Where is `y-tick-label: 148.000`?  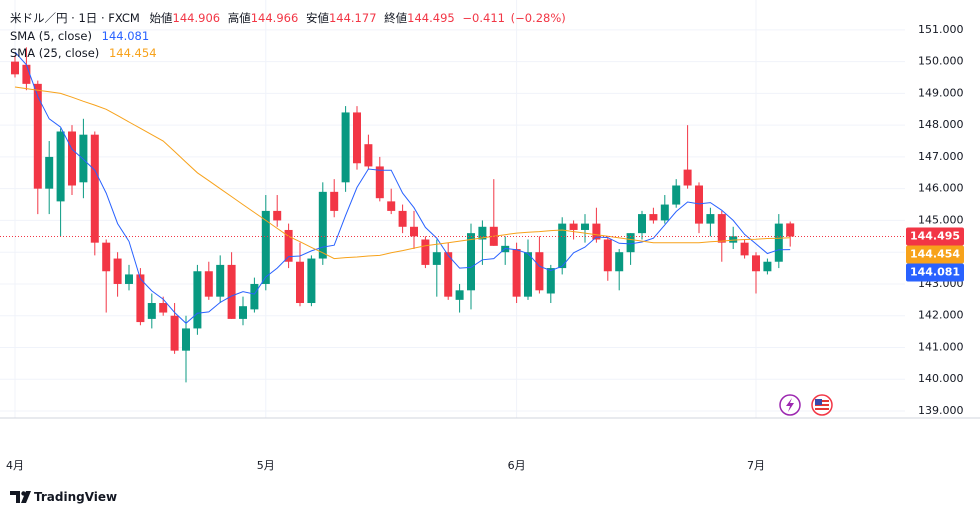
y-tick-label: 148.000 is located at coordinates (941, 124).